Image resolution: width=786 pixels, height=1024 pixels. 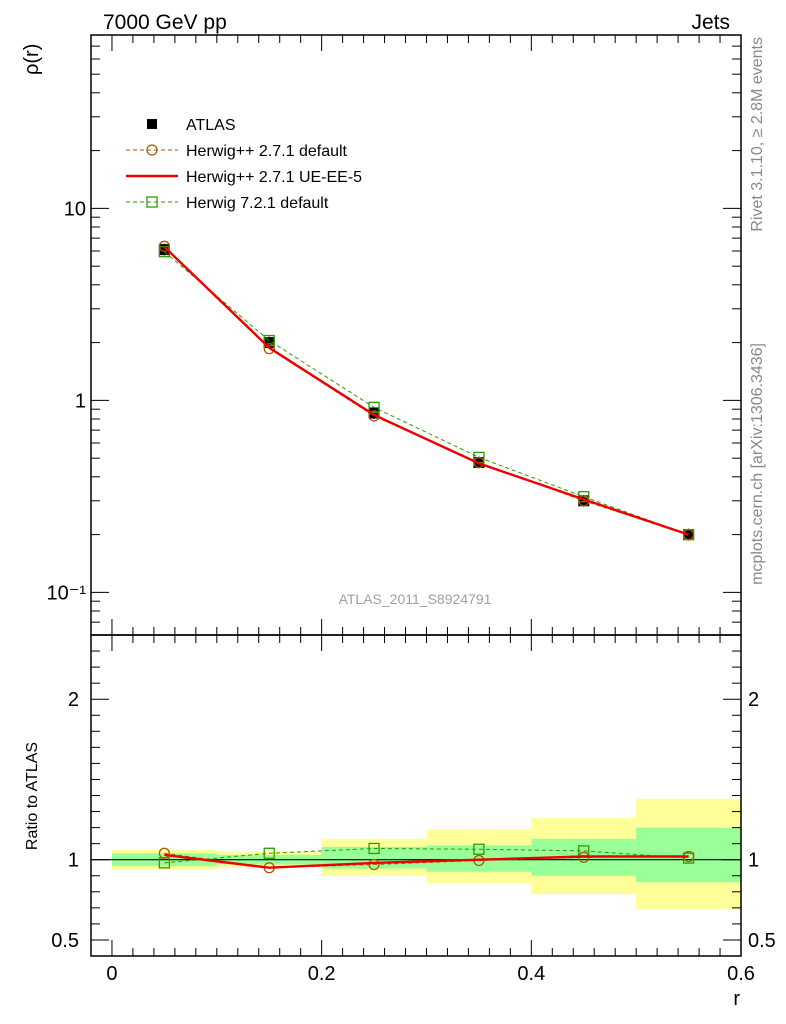 I want to click on ratio-y-tick-label: 2, so click(x=73, y=700).